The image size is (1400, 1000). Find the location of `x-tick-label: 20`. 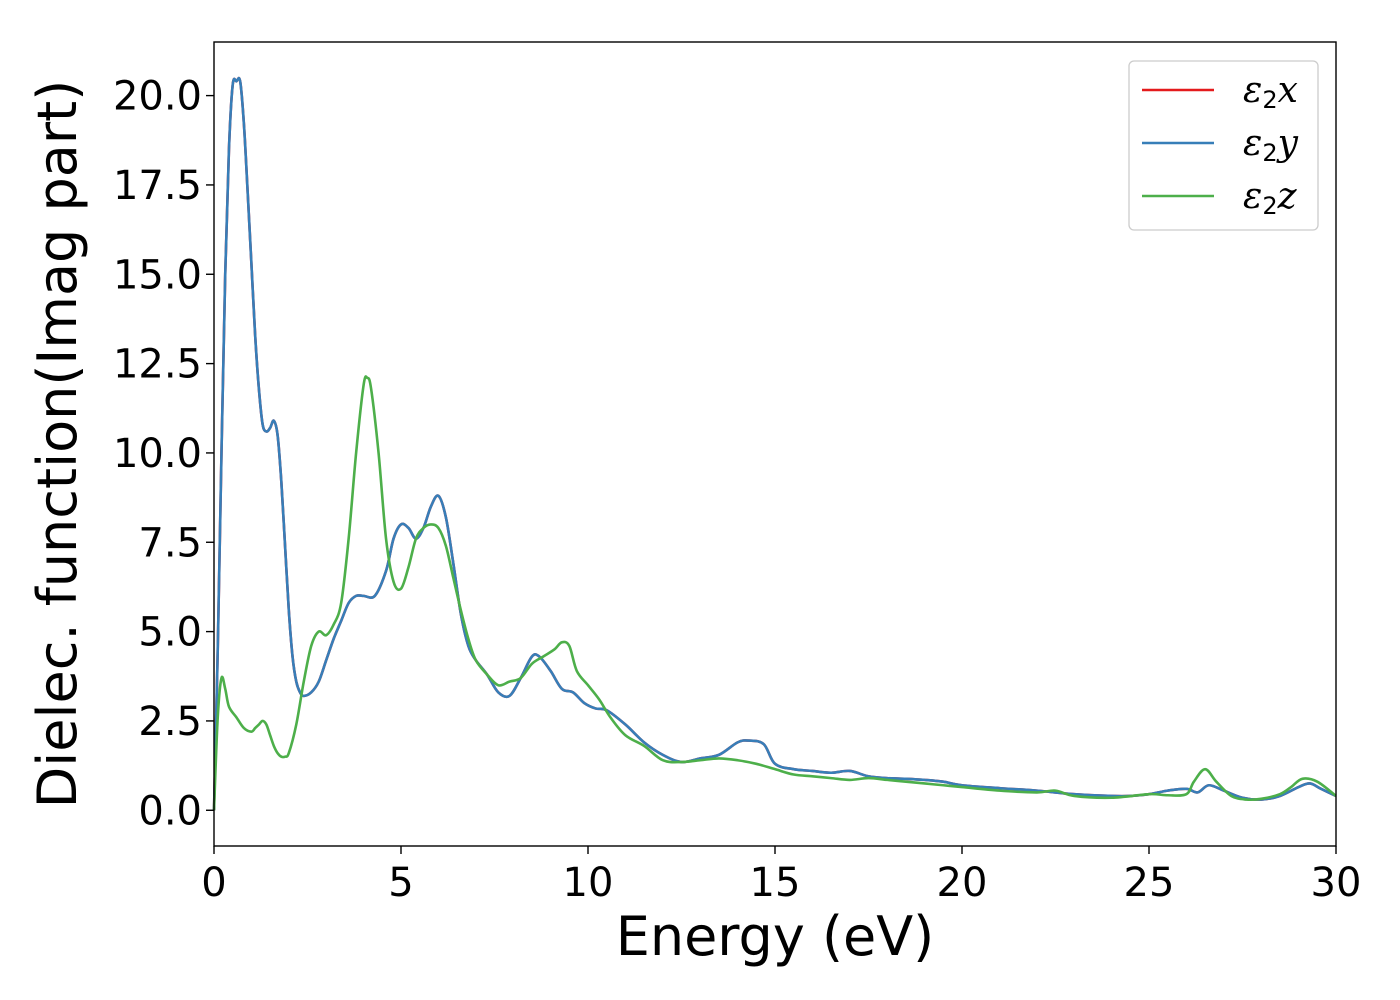

x-tick-label: 20 is located at coordinates (962, 883).